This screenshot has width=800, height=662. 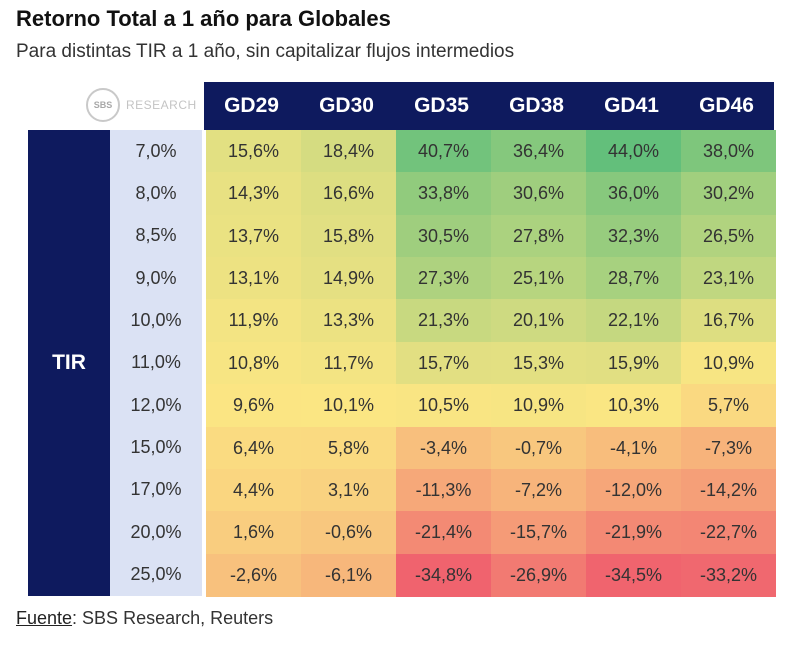 What do you see at coordinates (253, 363) in the screenshot?
I see `heatmap-cell: 10,8%` at bounding box center [253, 363].